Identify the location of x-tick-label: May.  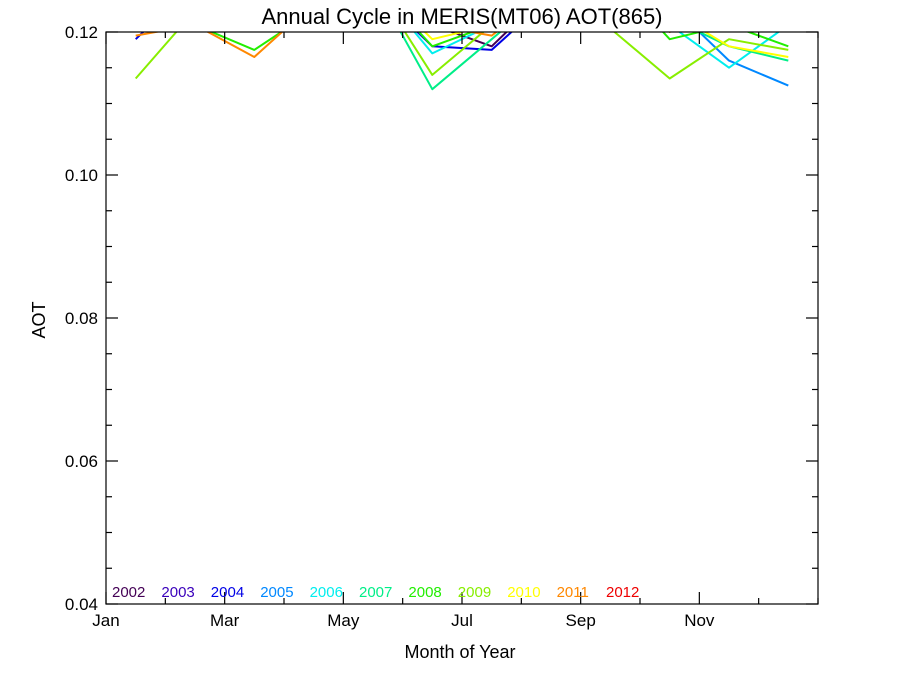
(343, 620).